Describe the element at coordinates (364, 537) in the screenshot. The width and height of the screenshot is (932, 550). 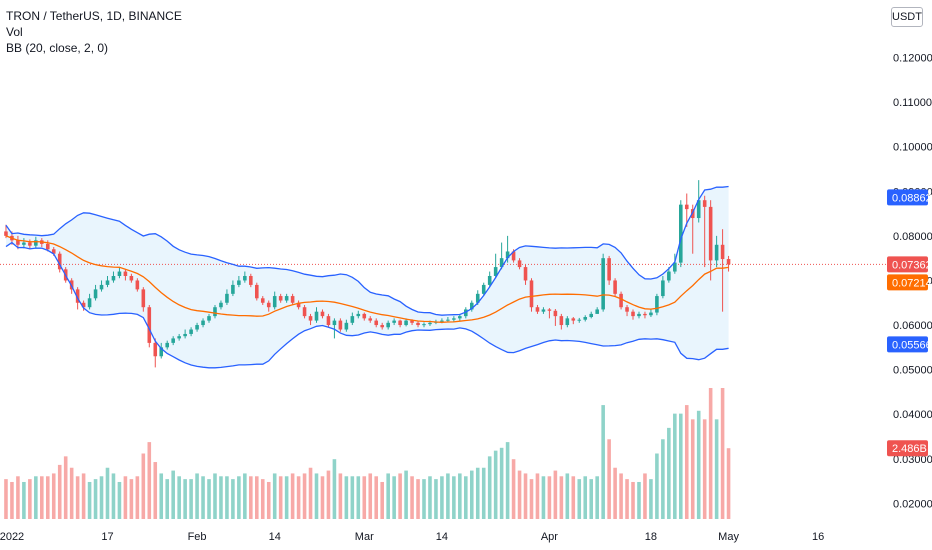
I see `time-tick-label: Mar` at that location.